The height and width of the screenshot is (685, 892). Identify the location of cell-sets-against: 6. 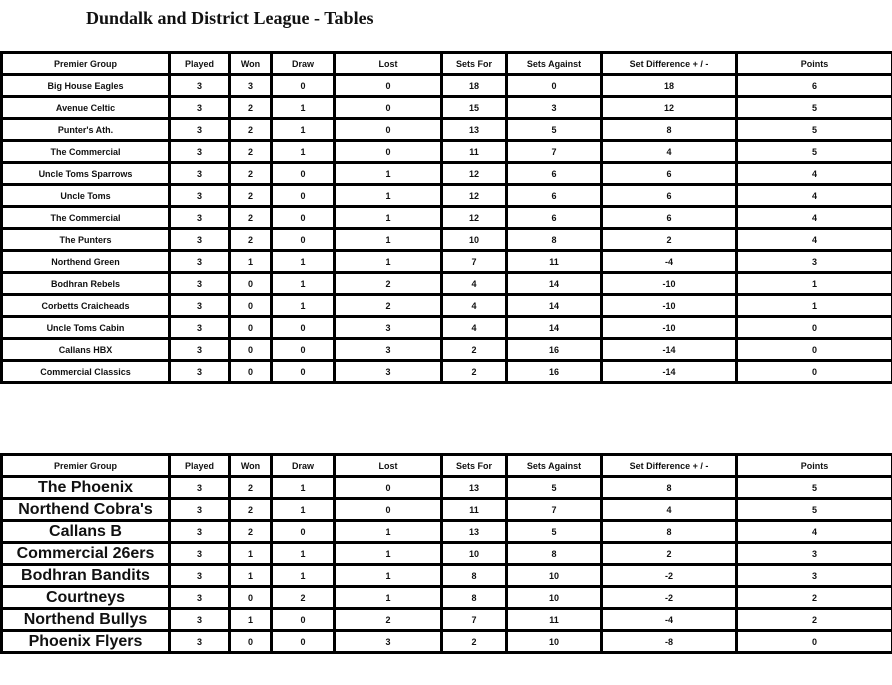
(554, 173).